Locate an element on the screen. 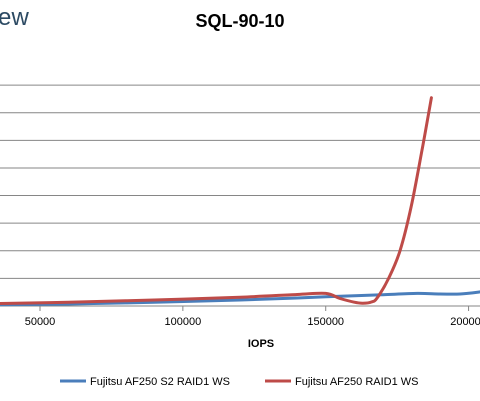 This screenshot has height=401, width=480. publisher-logo-fragment: ew is located at coordinates (15, 17).